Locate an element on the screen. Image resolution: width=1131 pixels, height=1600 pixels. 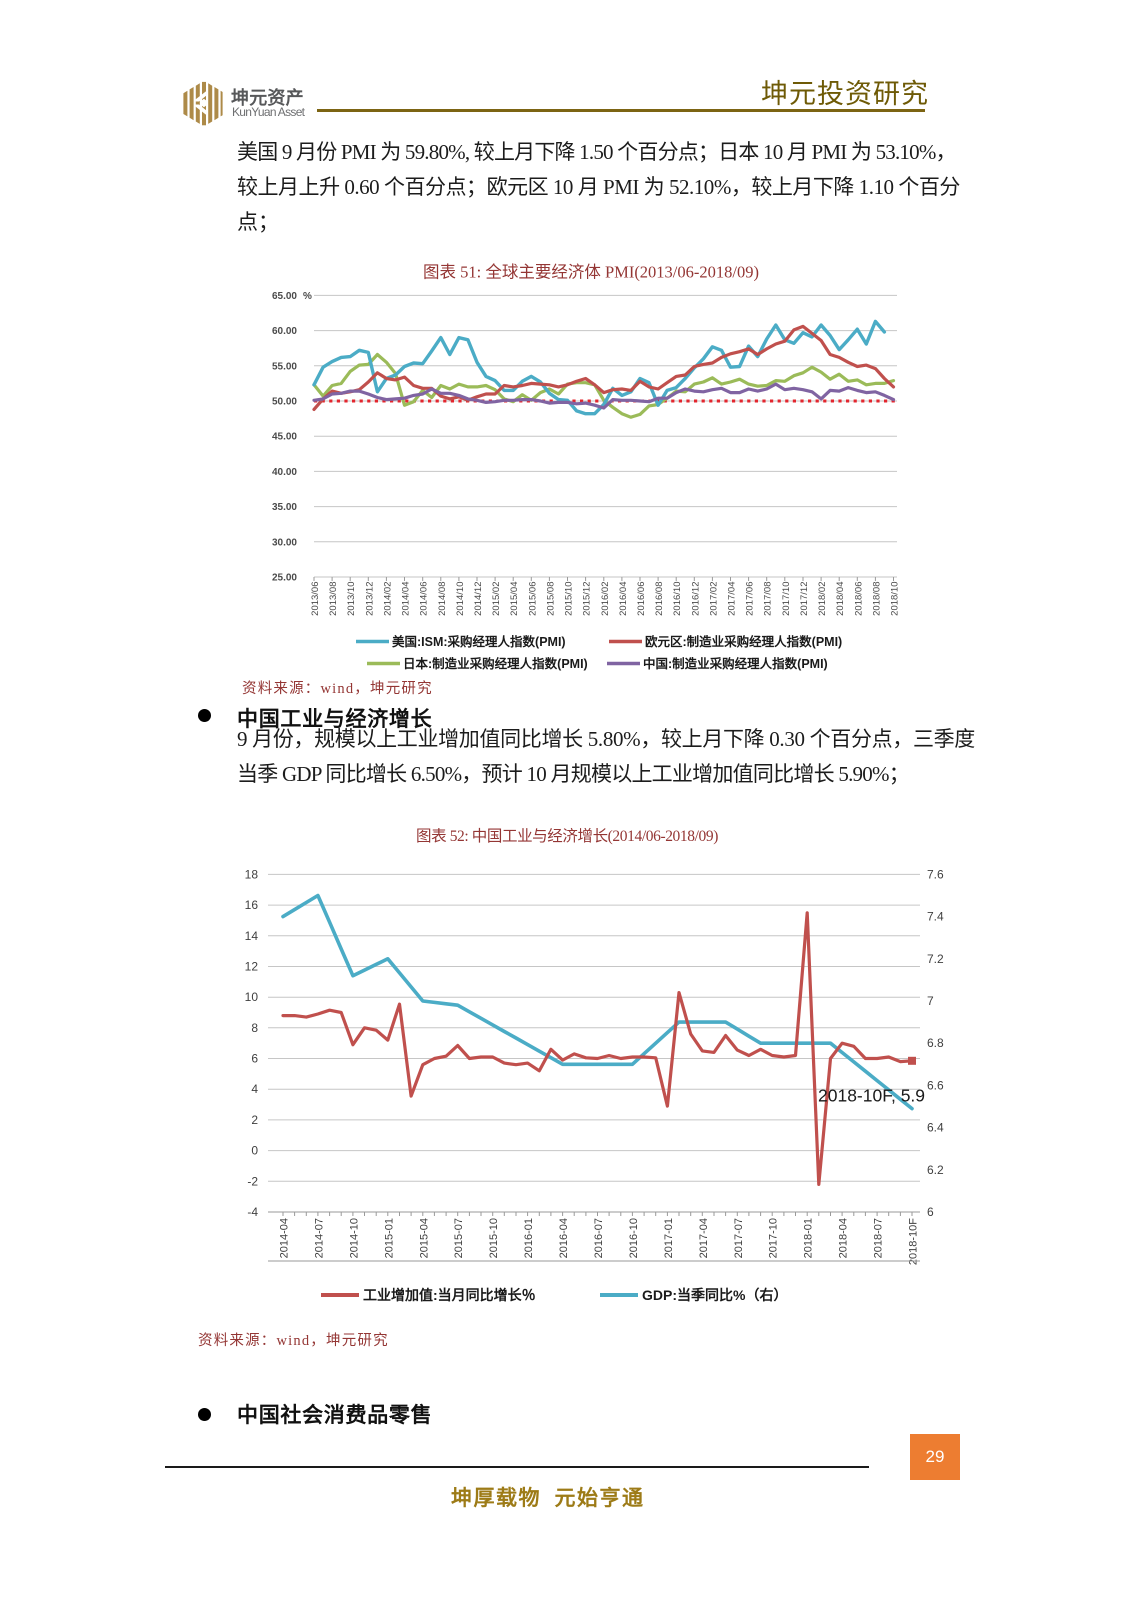
svg-text: 2017-04 is located at coordinates (704, 1238).